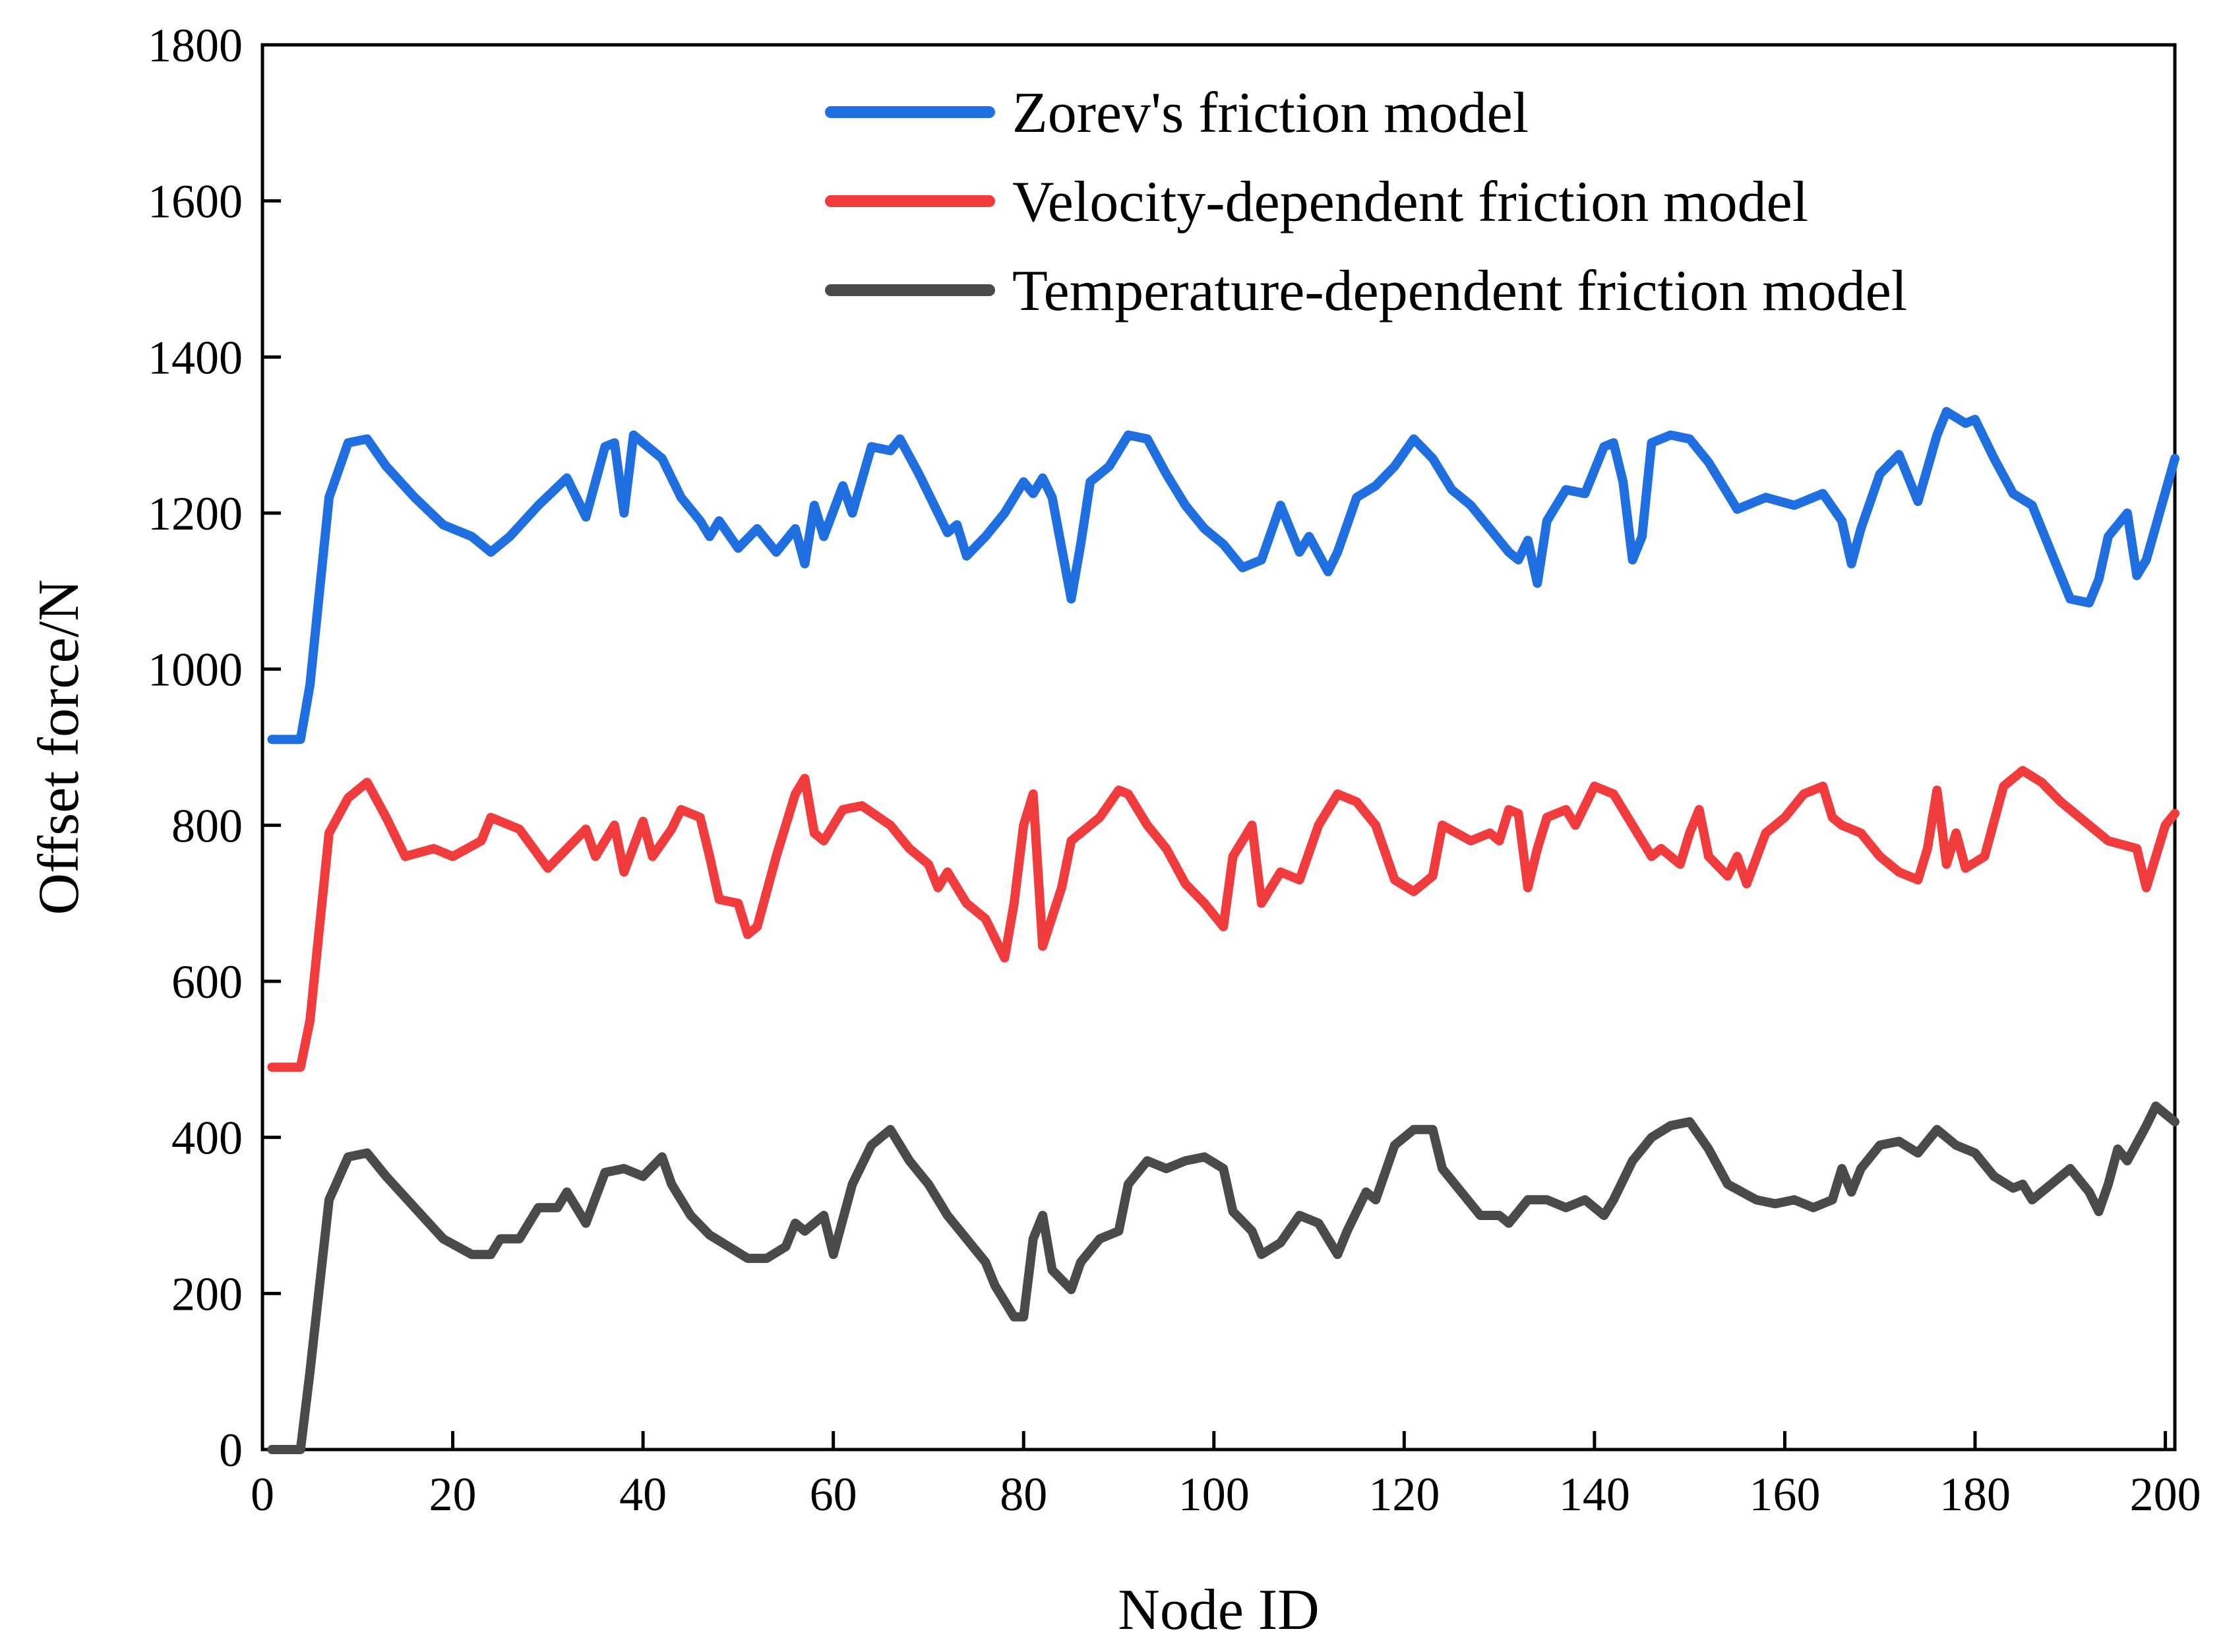 This screenshot has width=2223, height=1652. I want to click on x-tick-label: 100, so click(1214, 1494).